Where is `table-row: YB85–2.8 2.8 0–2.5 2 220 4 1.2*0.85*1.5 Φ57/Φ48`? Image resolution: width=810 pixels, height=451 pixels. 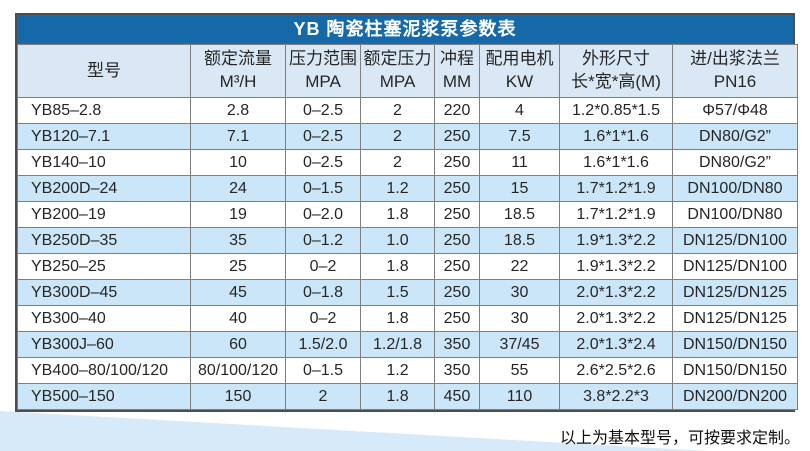 table-row: YB85–2.8 2.8 0–2.5 2 220 4 1.2*0.85*1.5 Φ57/Φ48 is located at coordinates (407, 110).